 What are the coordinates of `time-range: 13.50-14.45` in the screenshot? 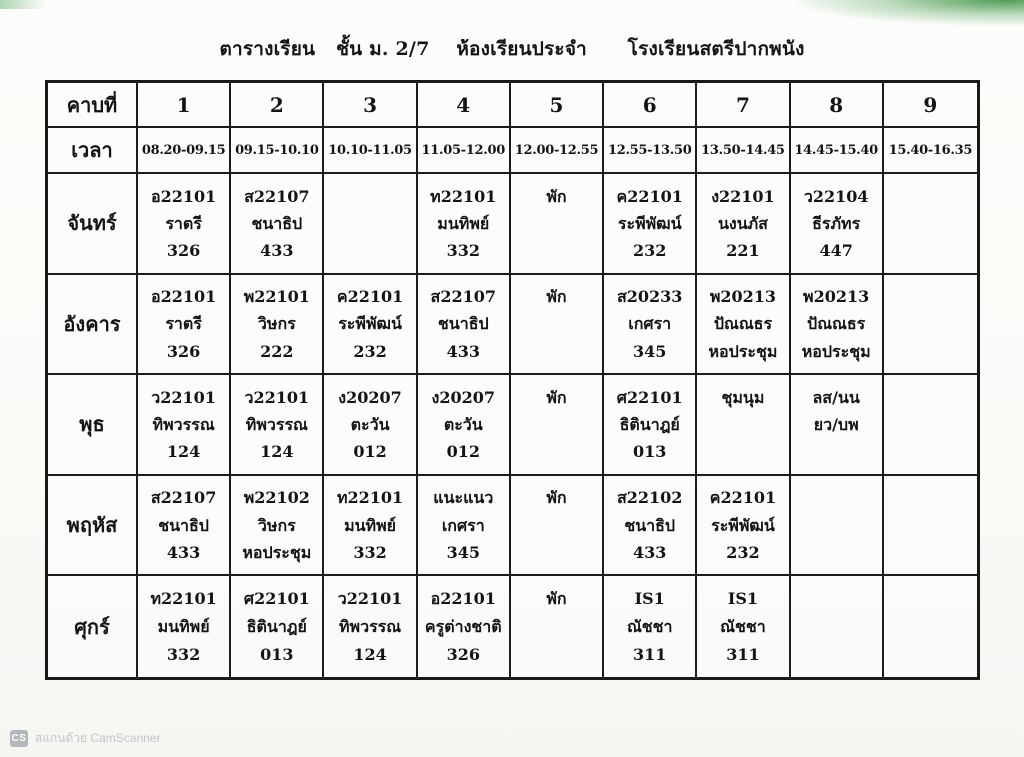 It's located at (744, 151).